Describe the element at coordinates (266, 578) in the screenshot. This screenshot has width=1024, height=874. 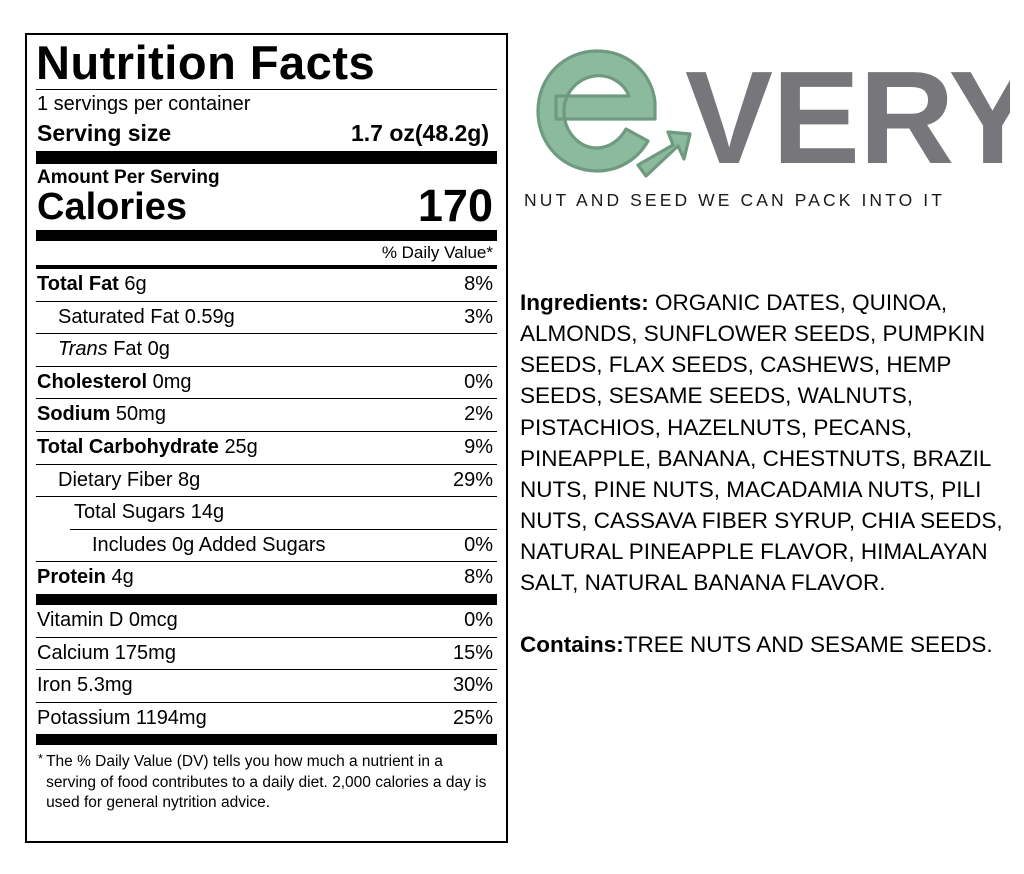
I see `nutrient-row-protein: Protein 4g 8%` at that location.